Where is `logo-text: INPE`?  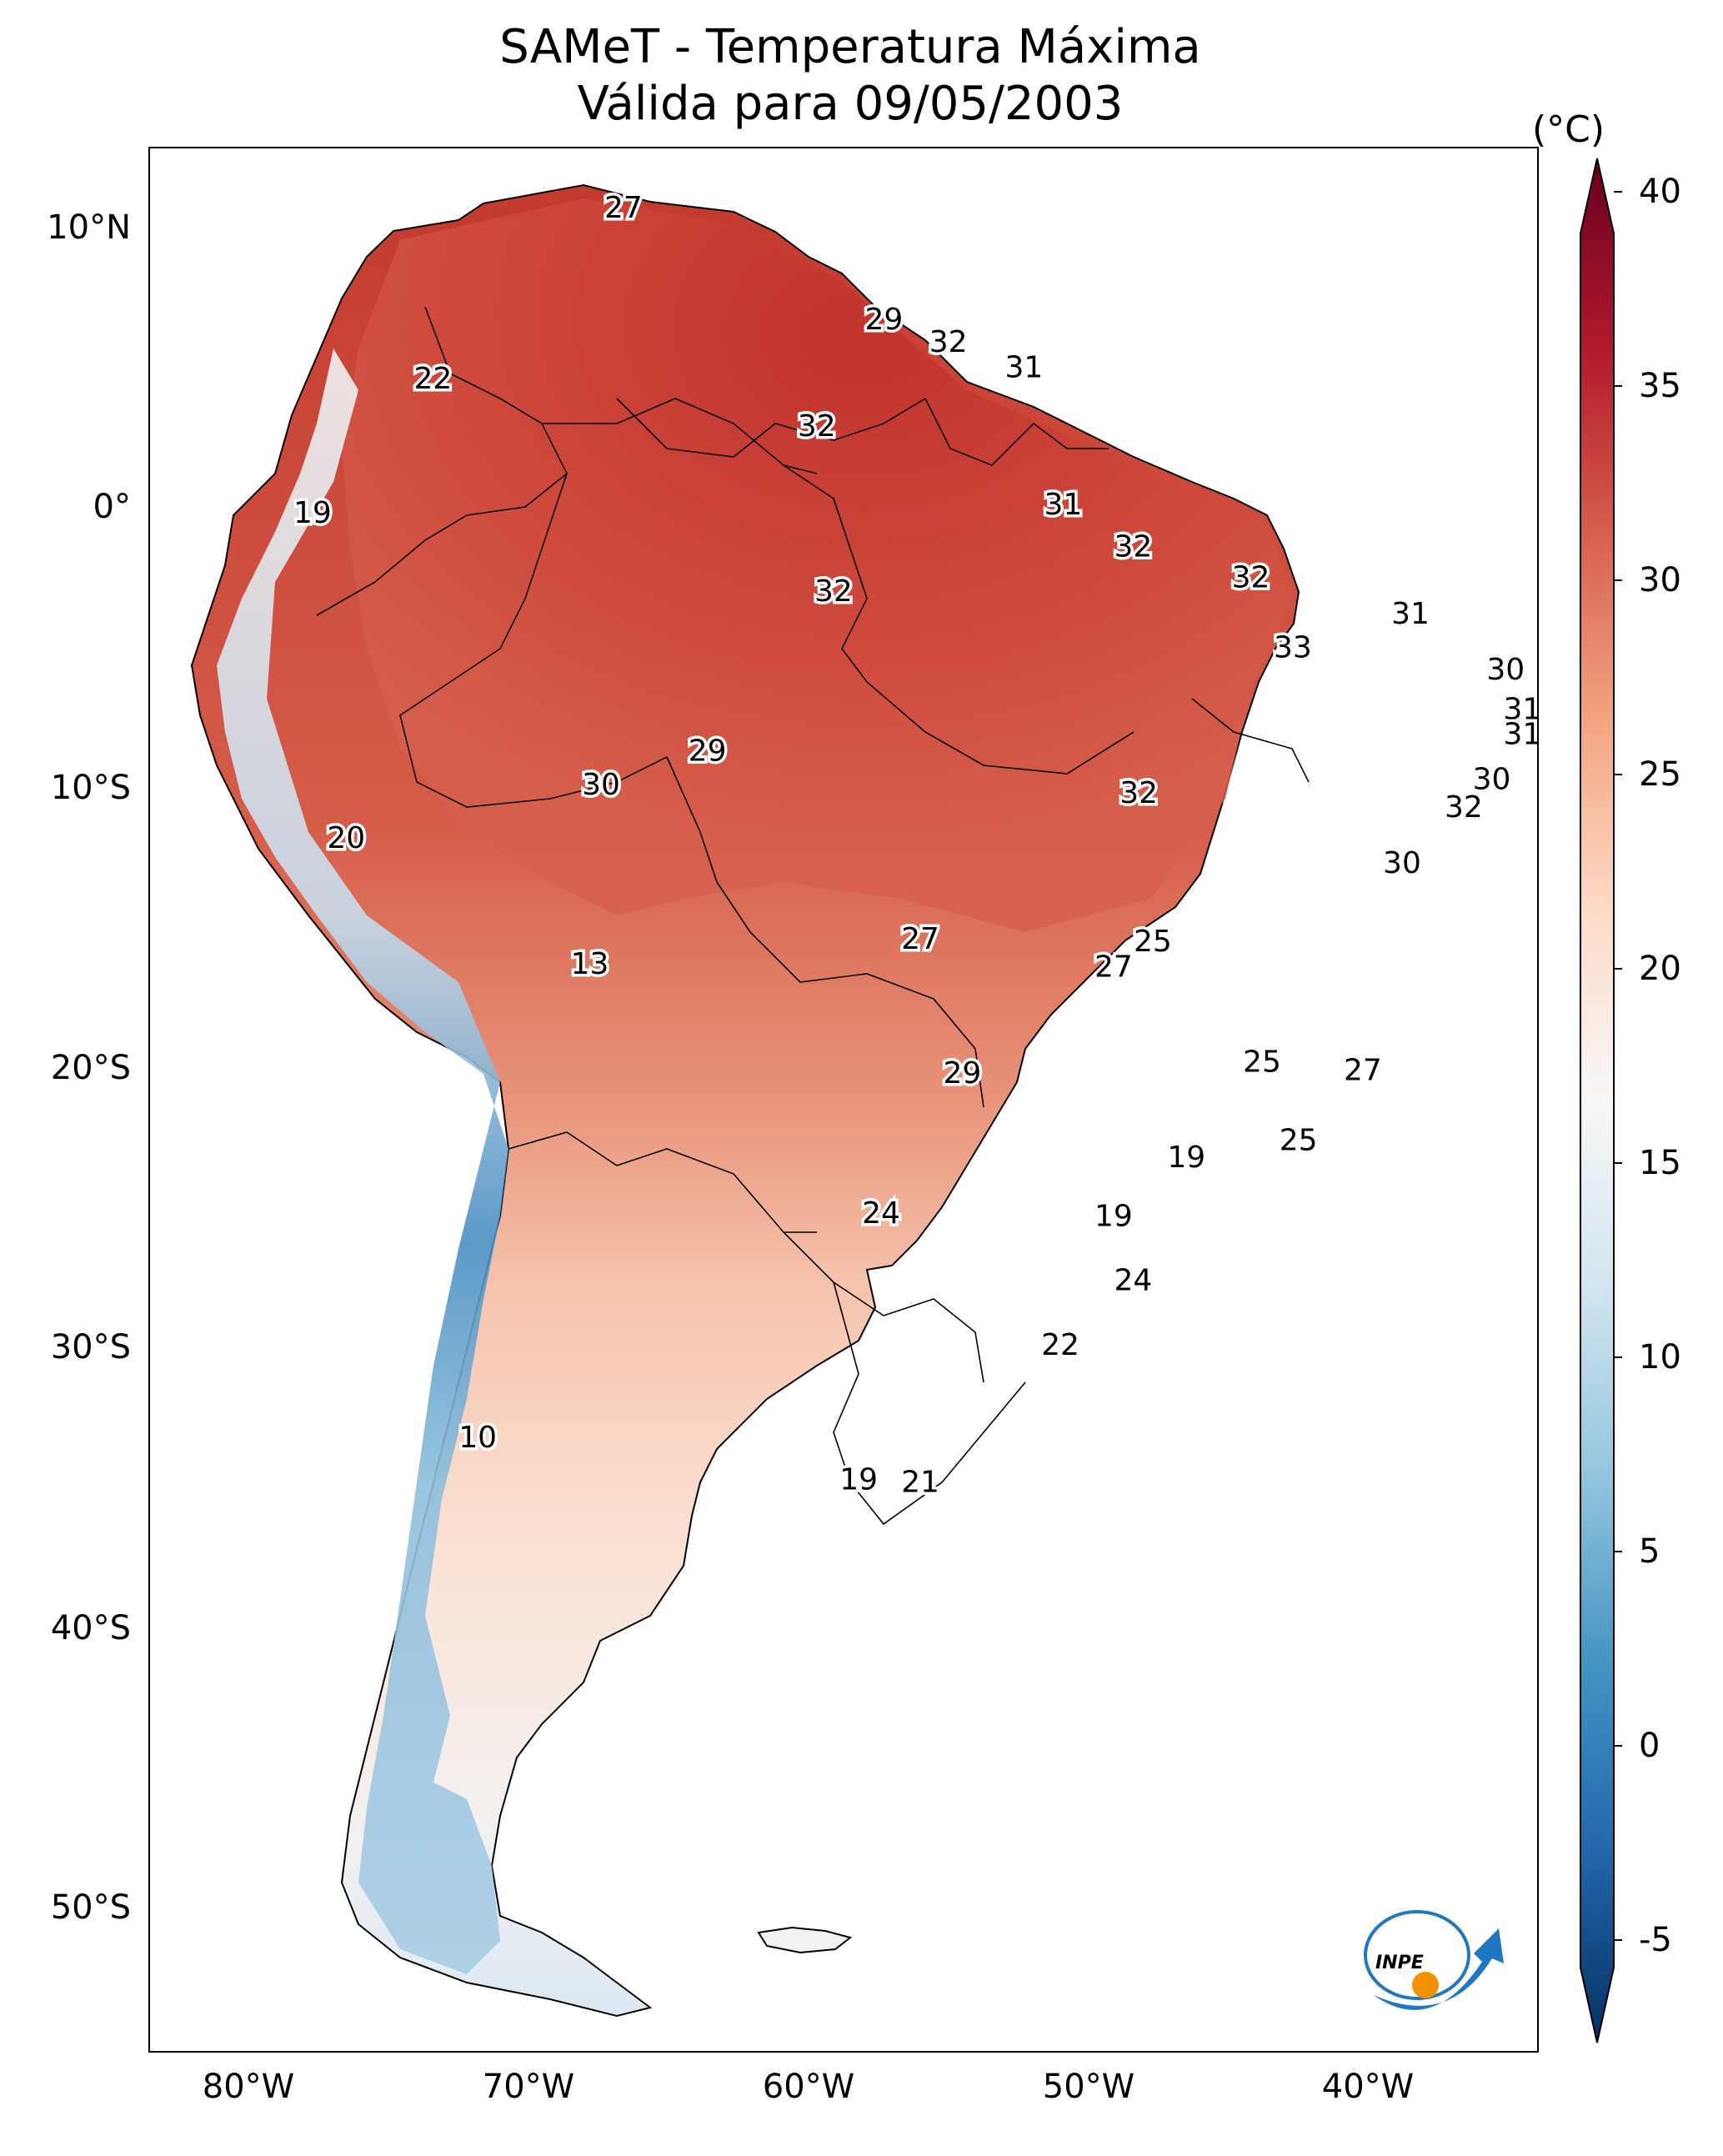 logo-text: INPE is located at coordinates (1400, 1963).